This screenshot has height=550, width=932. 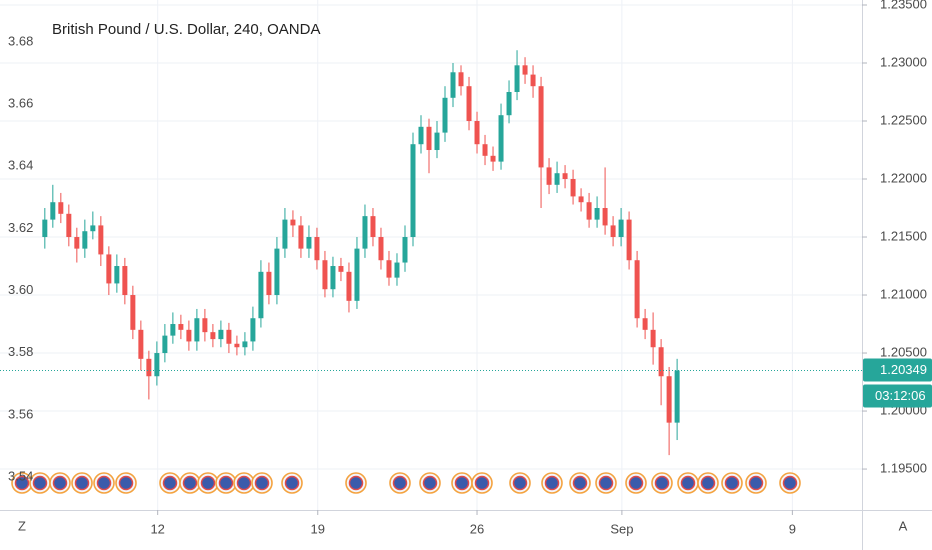 What do you see at coordinates (20, 103) in the screenshot?
I see `y2-tick-label: 3.66` at bounding box center [20, 103].